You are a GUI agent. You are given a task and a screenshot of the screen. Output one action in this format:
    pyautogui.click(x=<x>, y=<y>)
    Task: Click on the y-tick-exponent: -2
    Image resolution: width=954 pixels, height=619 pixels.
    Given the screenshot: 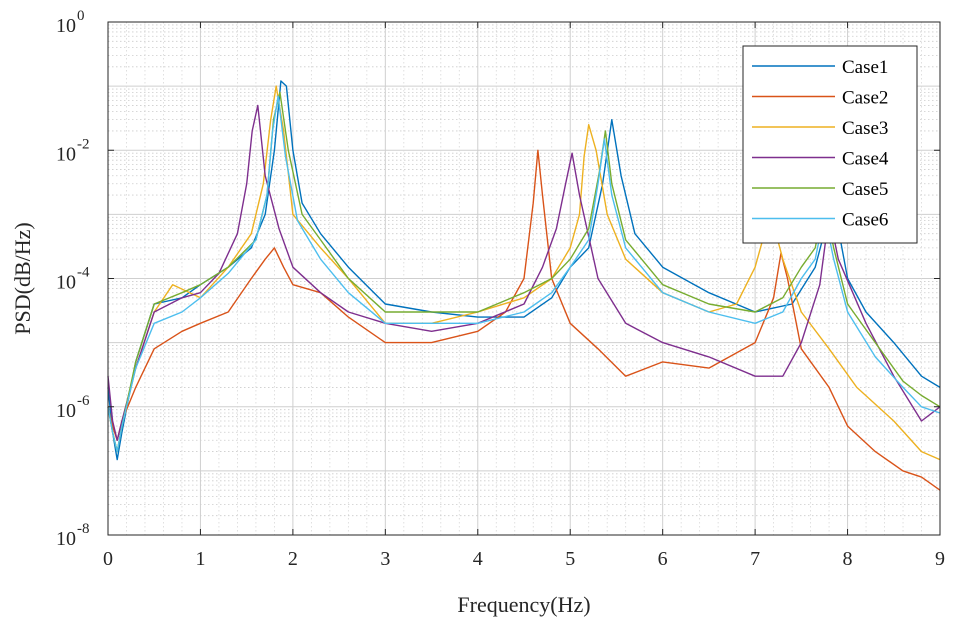 What is the action you would take?
    pyautogui.click(x=83, y=144)
    